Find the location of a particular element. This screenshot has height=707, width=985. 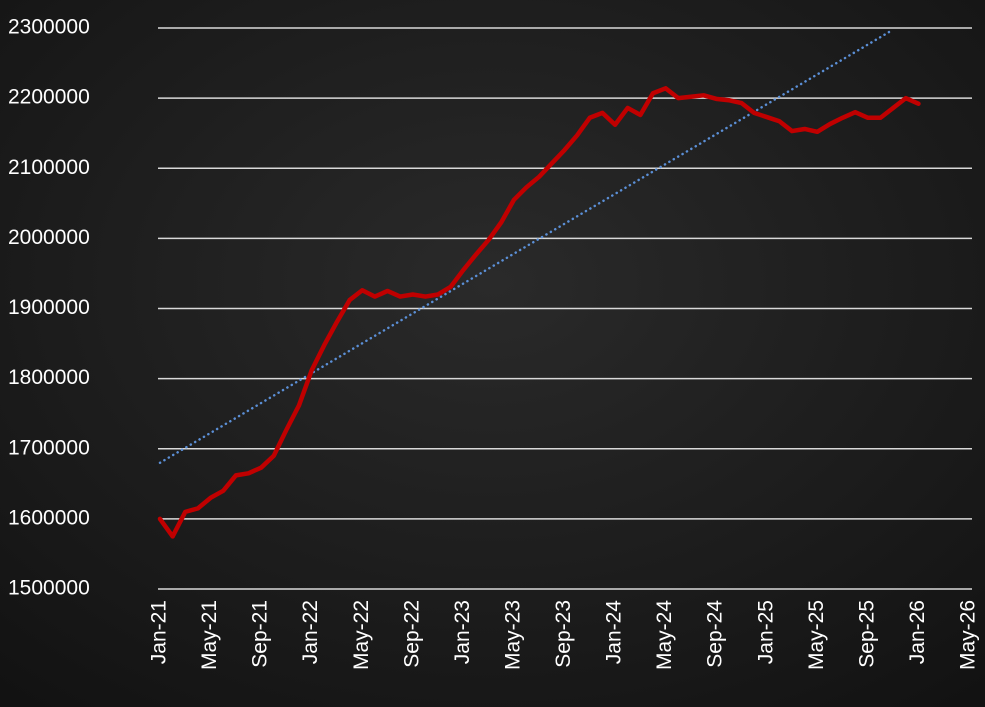

x-tick-label: May-26 is located at coordinates (968, 635).